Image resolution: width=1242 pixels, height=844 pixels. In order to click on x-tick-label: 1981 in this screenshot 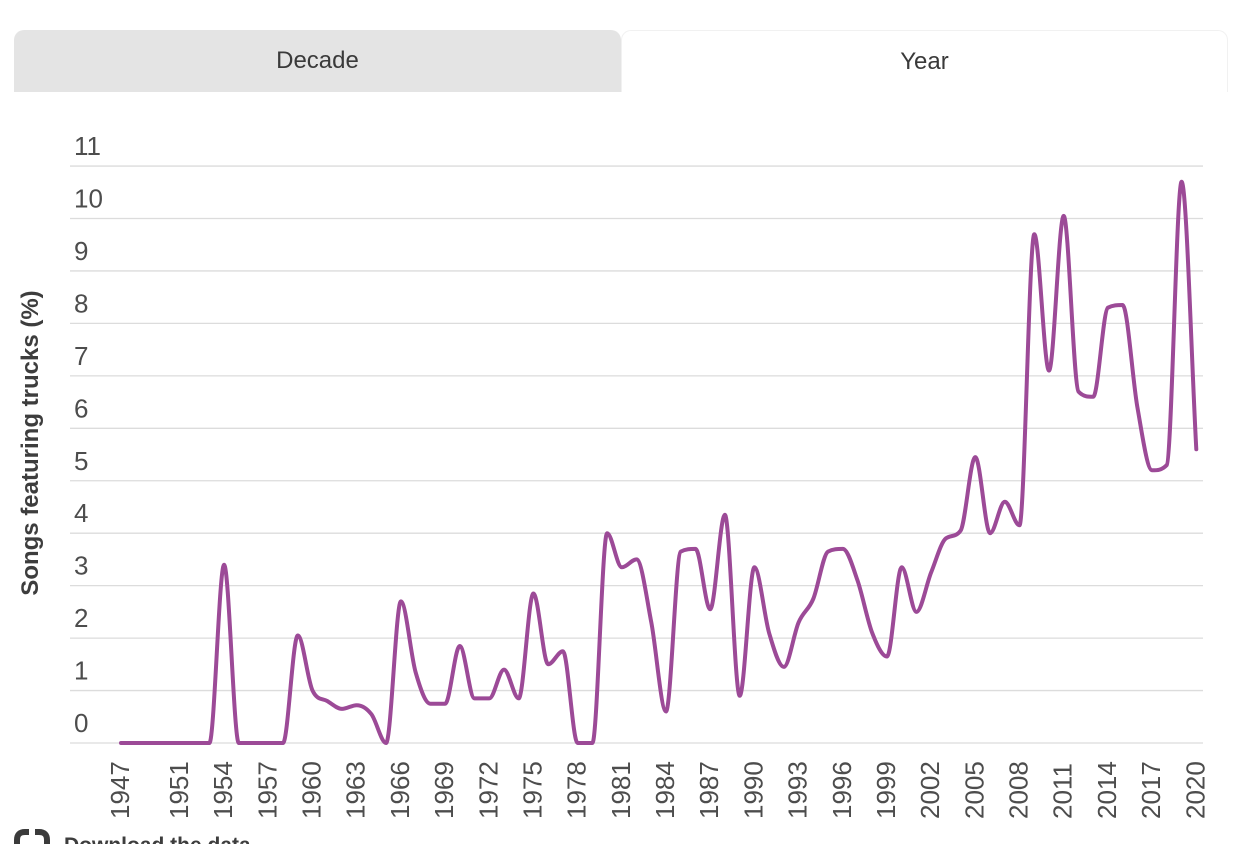, I will do `click(621, 790)`.